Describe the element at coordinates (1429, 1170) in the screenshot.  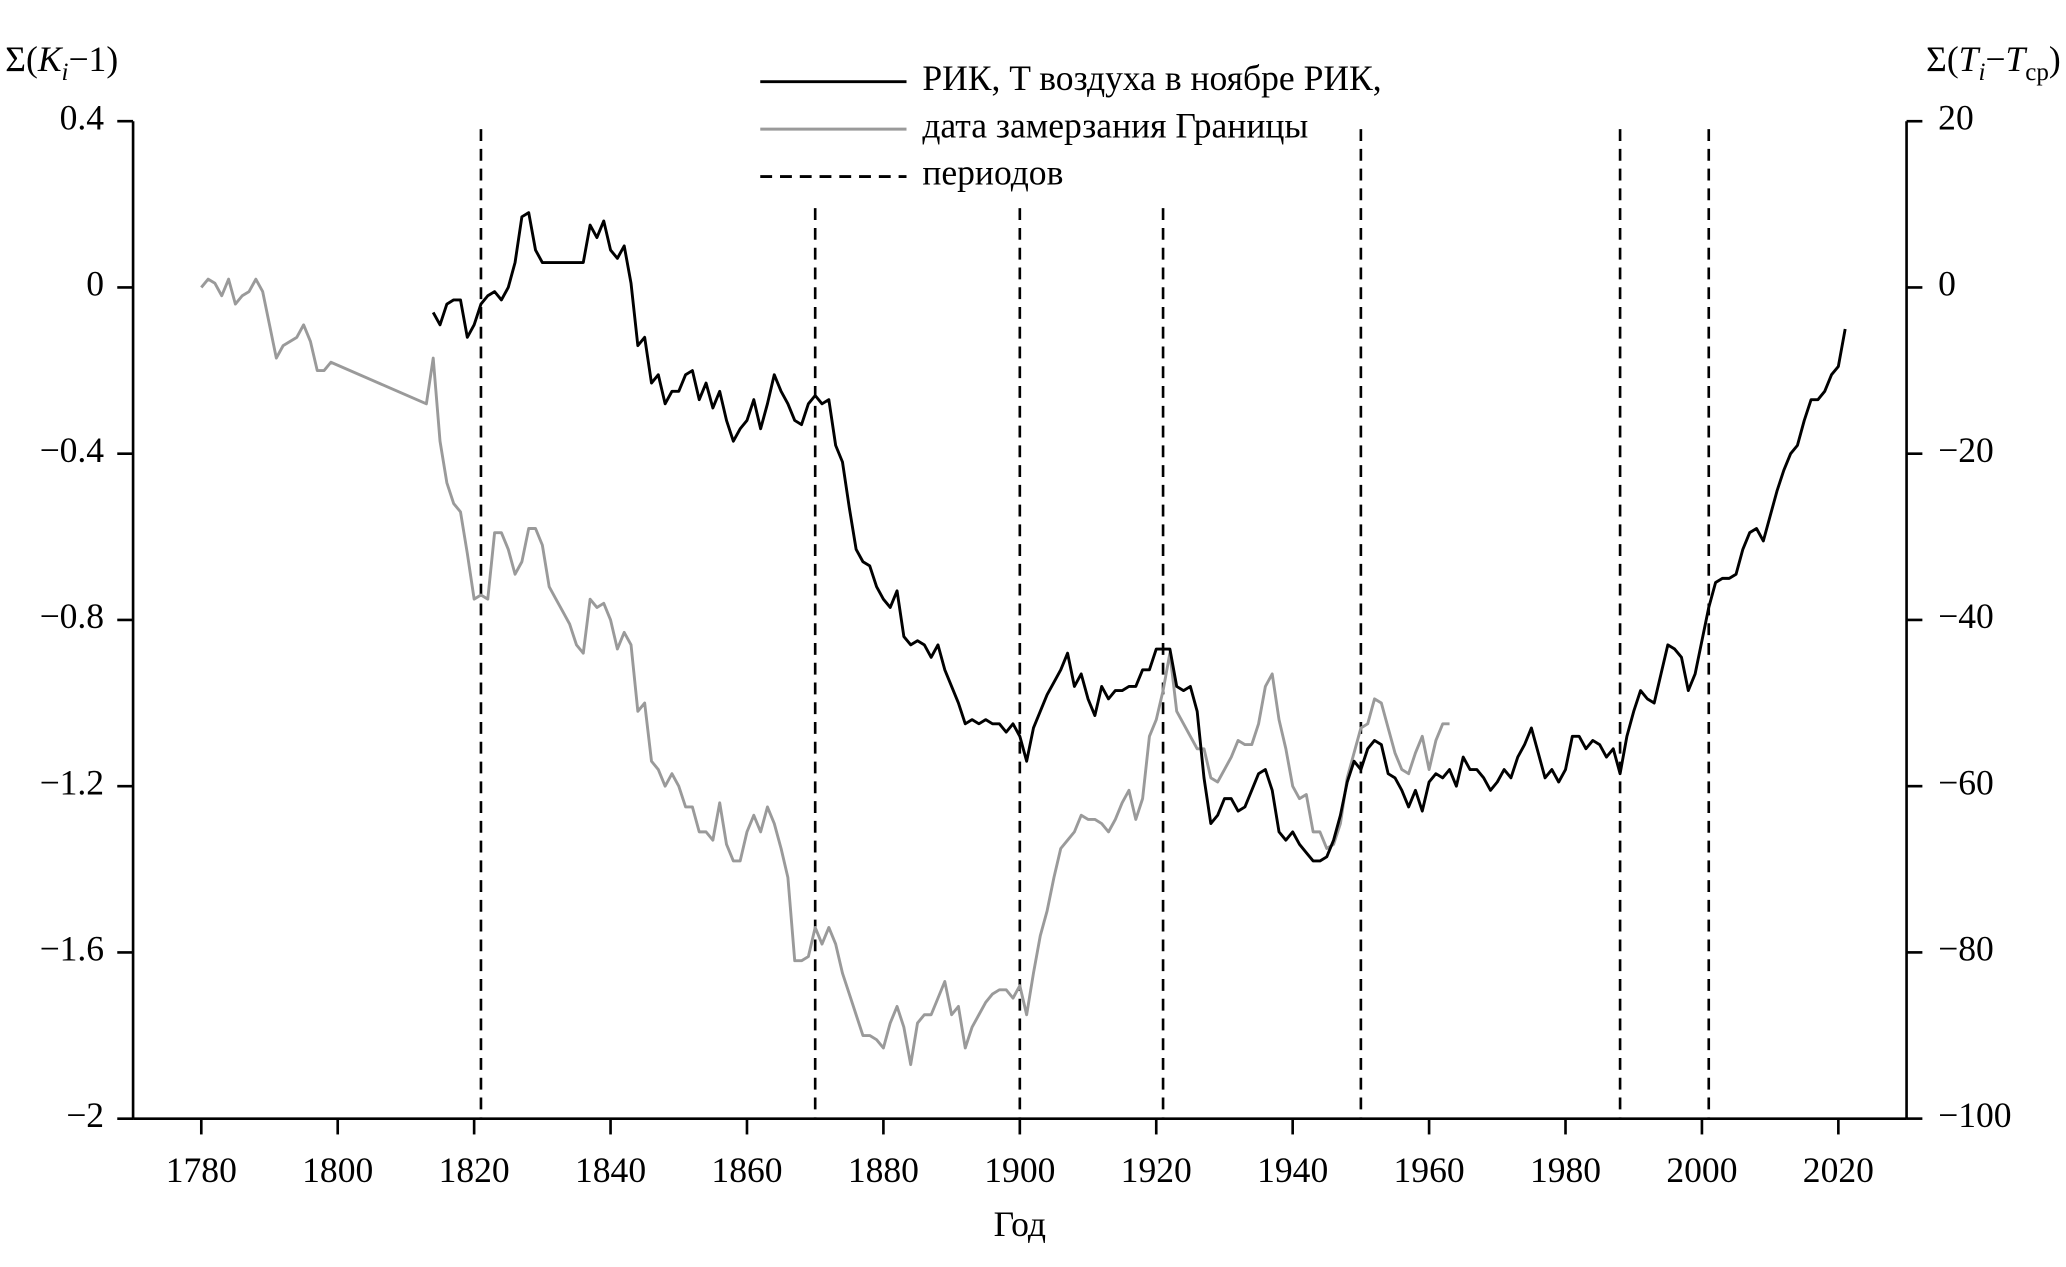
I see `x-tick-label: 1960` at that location.